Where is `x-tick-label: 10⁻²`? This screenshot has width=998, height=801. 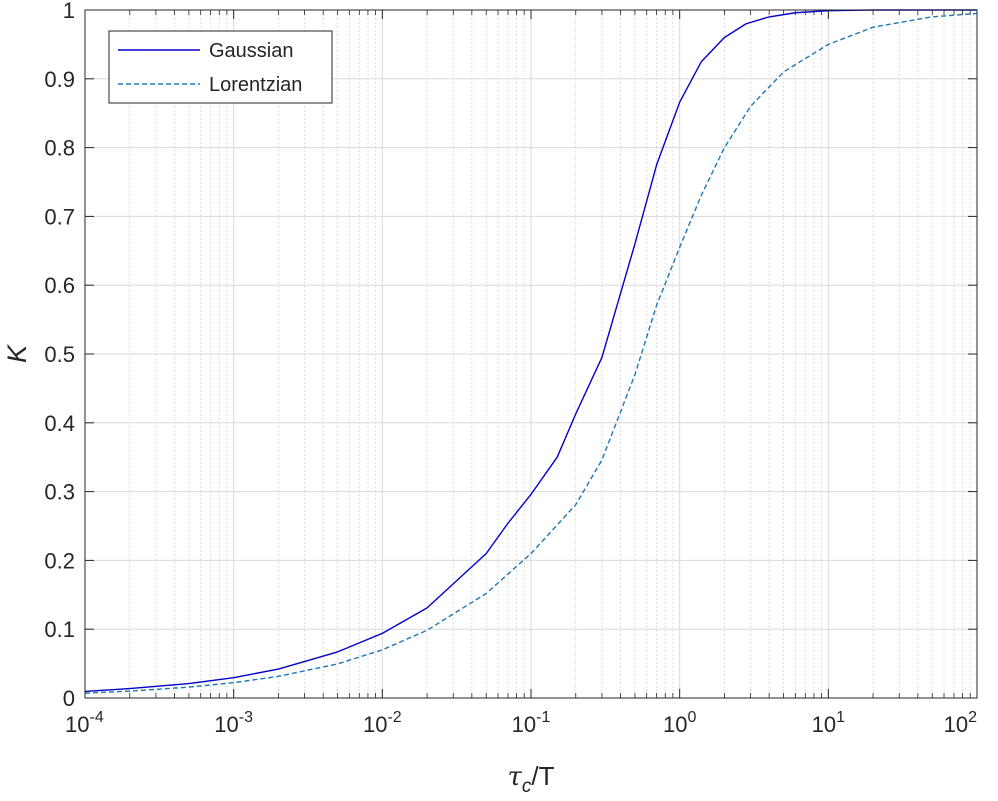
x-tick-label: 10⁻² is located at coordinates (382, 723).